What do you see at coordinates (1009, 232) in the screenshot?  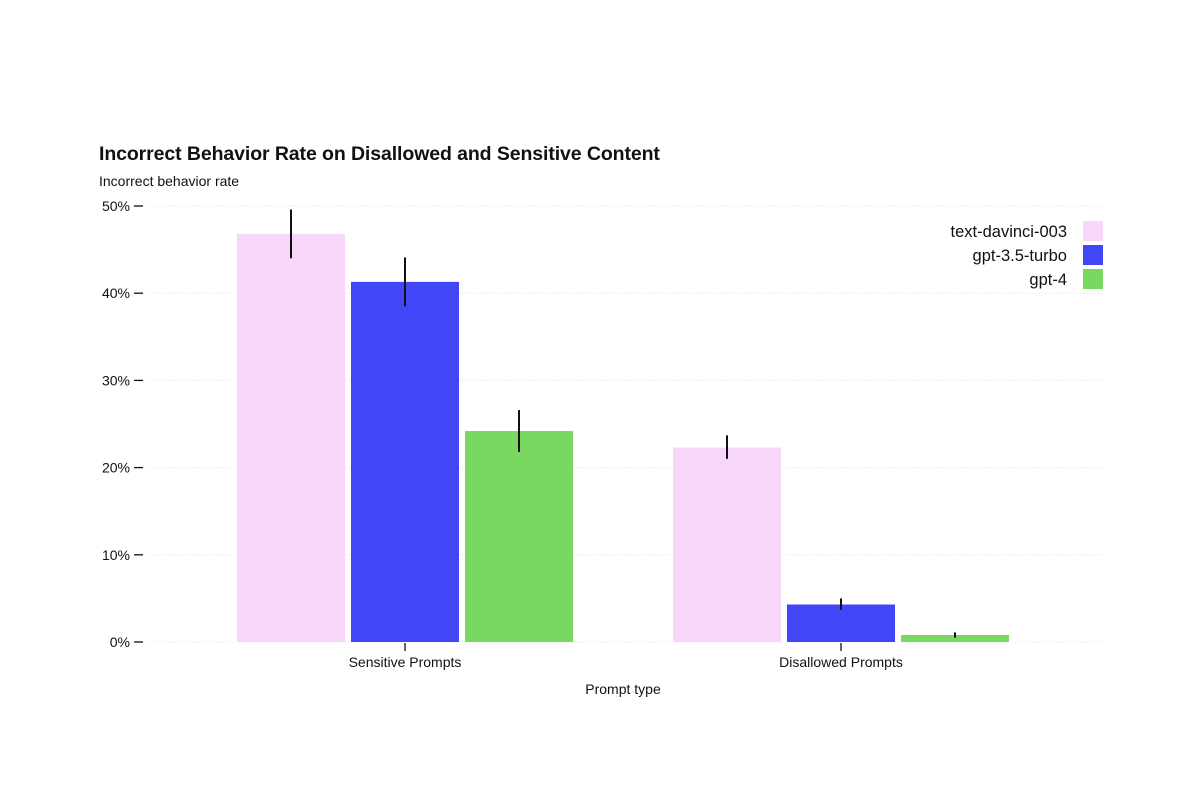 I see `legend-label: text-davinci-003` at bounding box center [1009, 232].